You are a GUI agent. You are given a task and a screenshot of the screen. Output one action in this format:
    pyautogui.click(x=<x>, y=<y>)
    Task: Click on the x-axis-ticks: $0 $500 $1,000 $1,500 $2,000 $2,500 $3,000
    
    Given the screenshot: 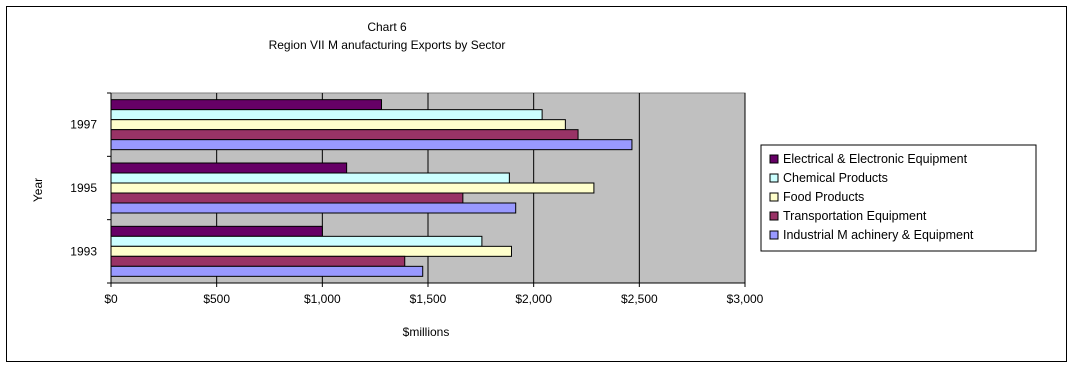 What is the action you would take?
    pyautogui.click(x=434, y=294)
    